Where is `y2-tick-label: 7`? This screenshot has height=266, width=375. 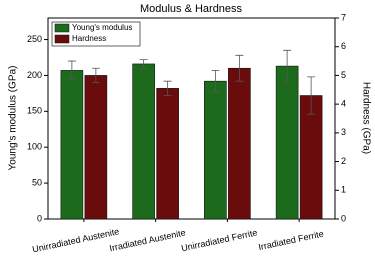
y2-tick-label: 7 is located at coordinates (343, 17).